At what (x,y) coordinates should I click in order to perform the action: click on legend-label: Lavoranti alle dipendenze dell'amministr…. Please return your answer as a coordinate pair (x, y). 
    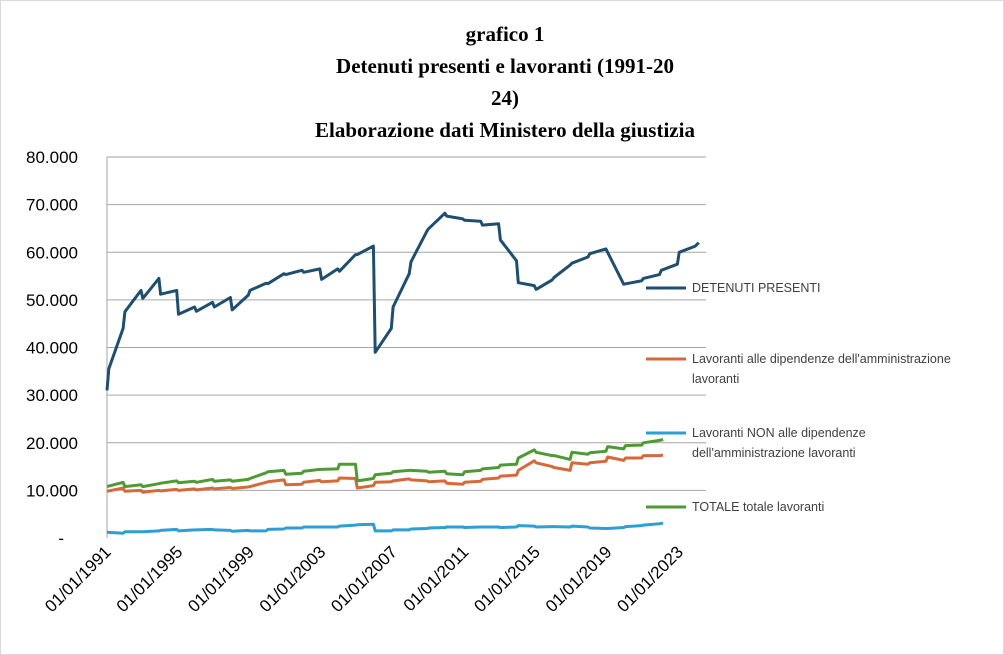
    Looking at the image, I should click on (821, 369).